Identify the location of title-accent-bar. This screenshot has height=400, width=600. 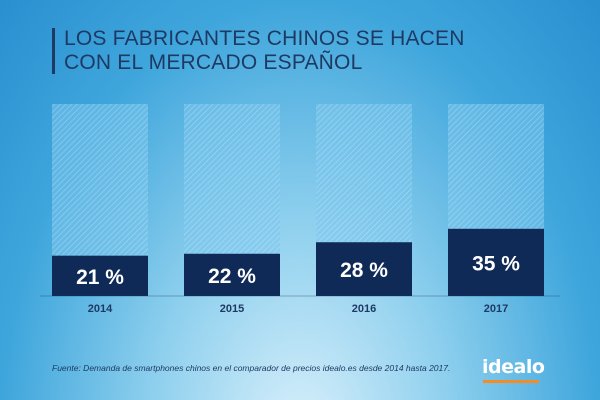
(53, 51).